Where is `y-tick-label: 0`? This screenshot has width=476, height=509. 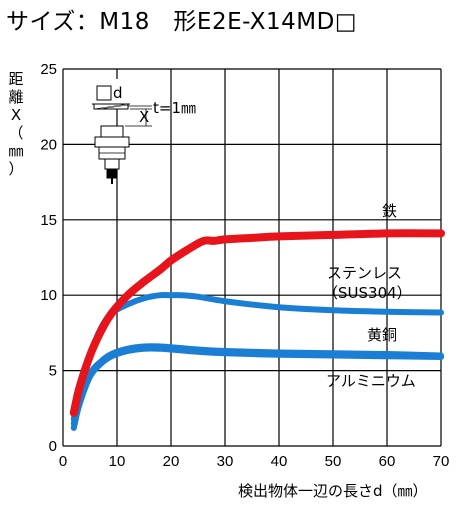
y-tick-label: 0 is located at coordinates (53, 446).